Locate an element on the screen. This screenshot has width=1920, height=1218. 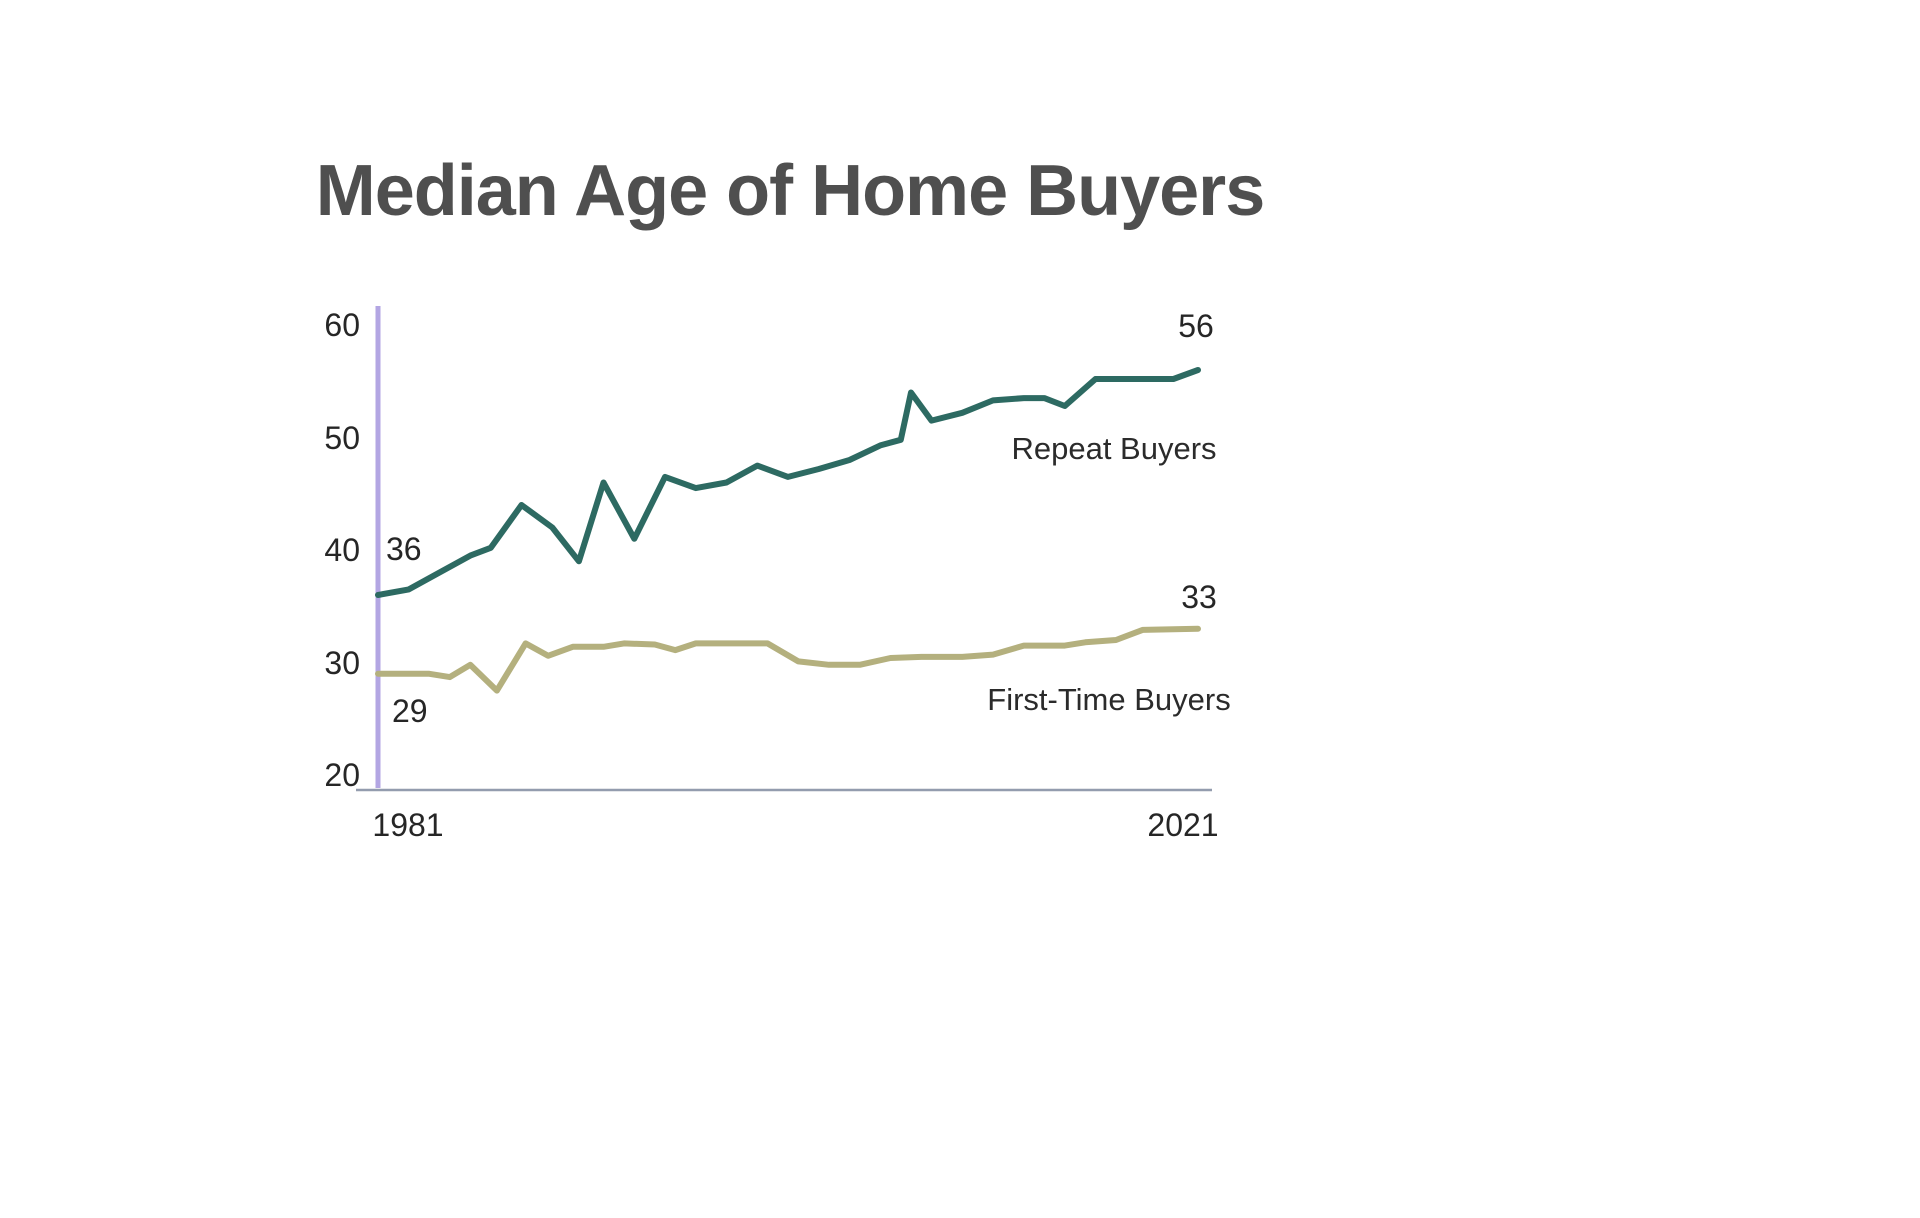
first-time-buyers-end-value: 33 is located at coordinates (1199, 597).